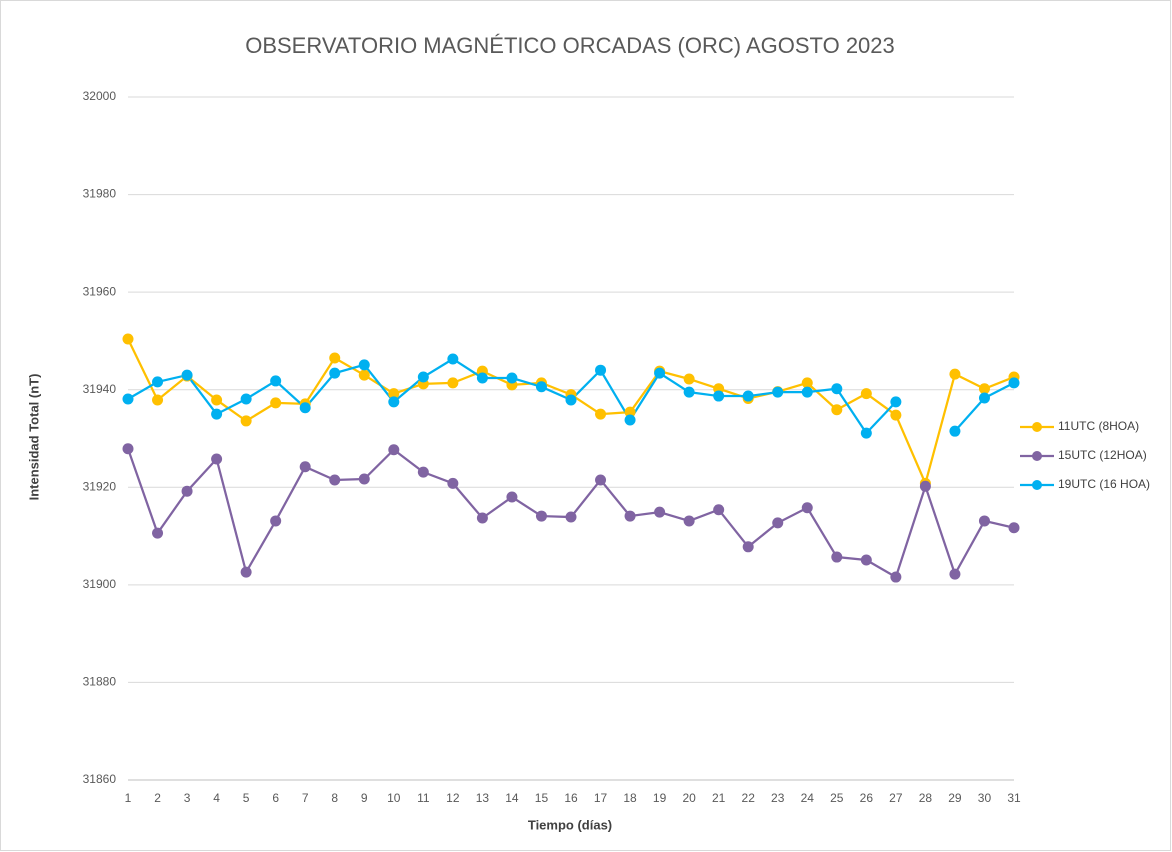 The height and width of the screenshot is (852, 1172). What do you see at coordinates (246, 798) in the screenshot?
I see `x-tick-label: 5` at bounding box center [246, 798].